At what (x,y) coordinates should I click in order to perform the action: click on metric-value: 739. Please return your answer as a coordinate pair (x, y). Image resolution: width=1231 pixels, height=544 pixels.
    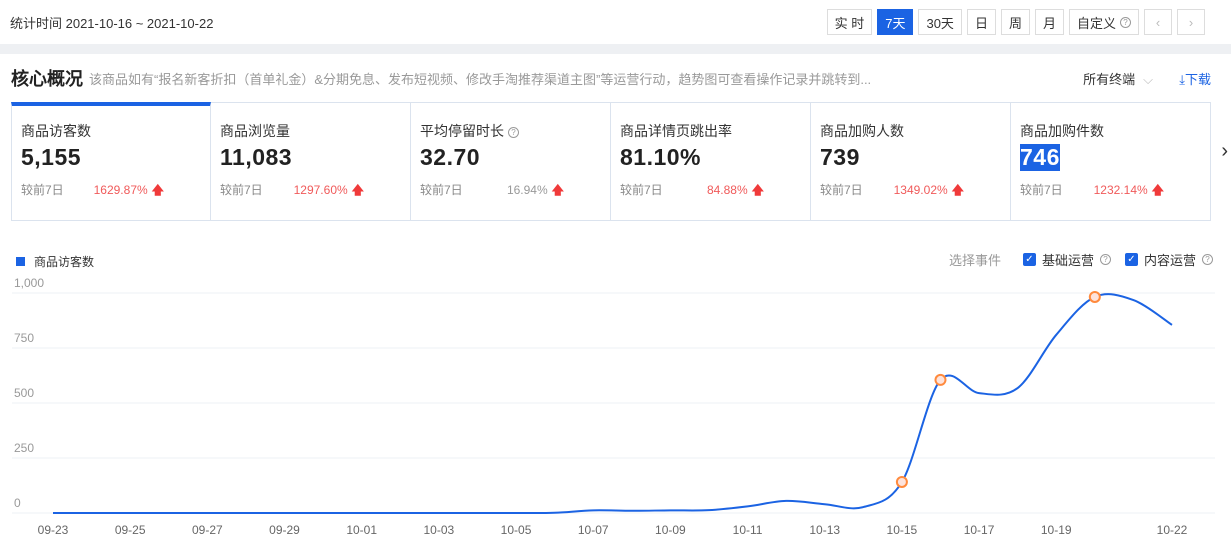
    Looking at the image, I should click on (840, 157).